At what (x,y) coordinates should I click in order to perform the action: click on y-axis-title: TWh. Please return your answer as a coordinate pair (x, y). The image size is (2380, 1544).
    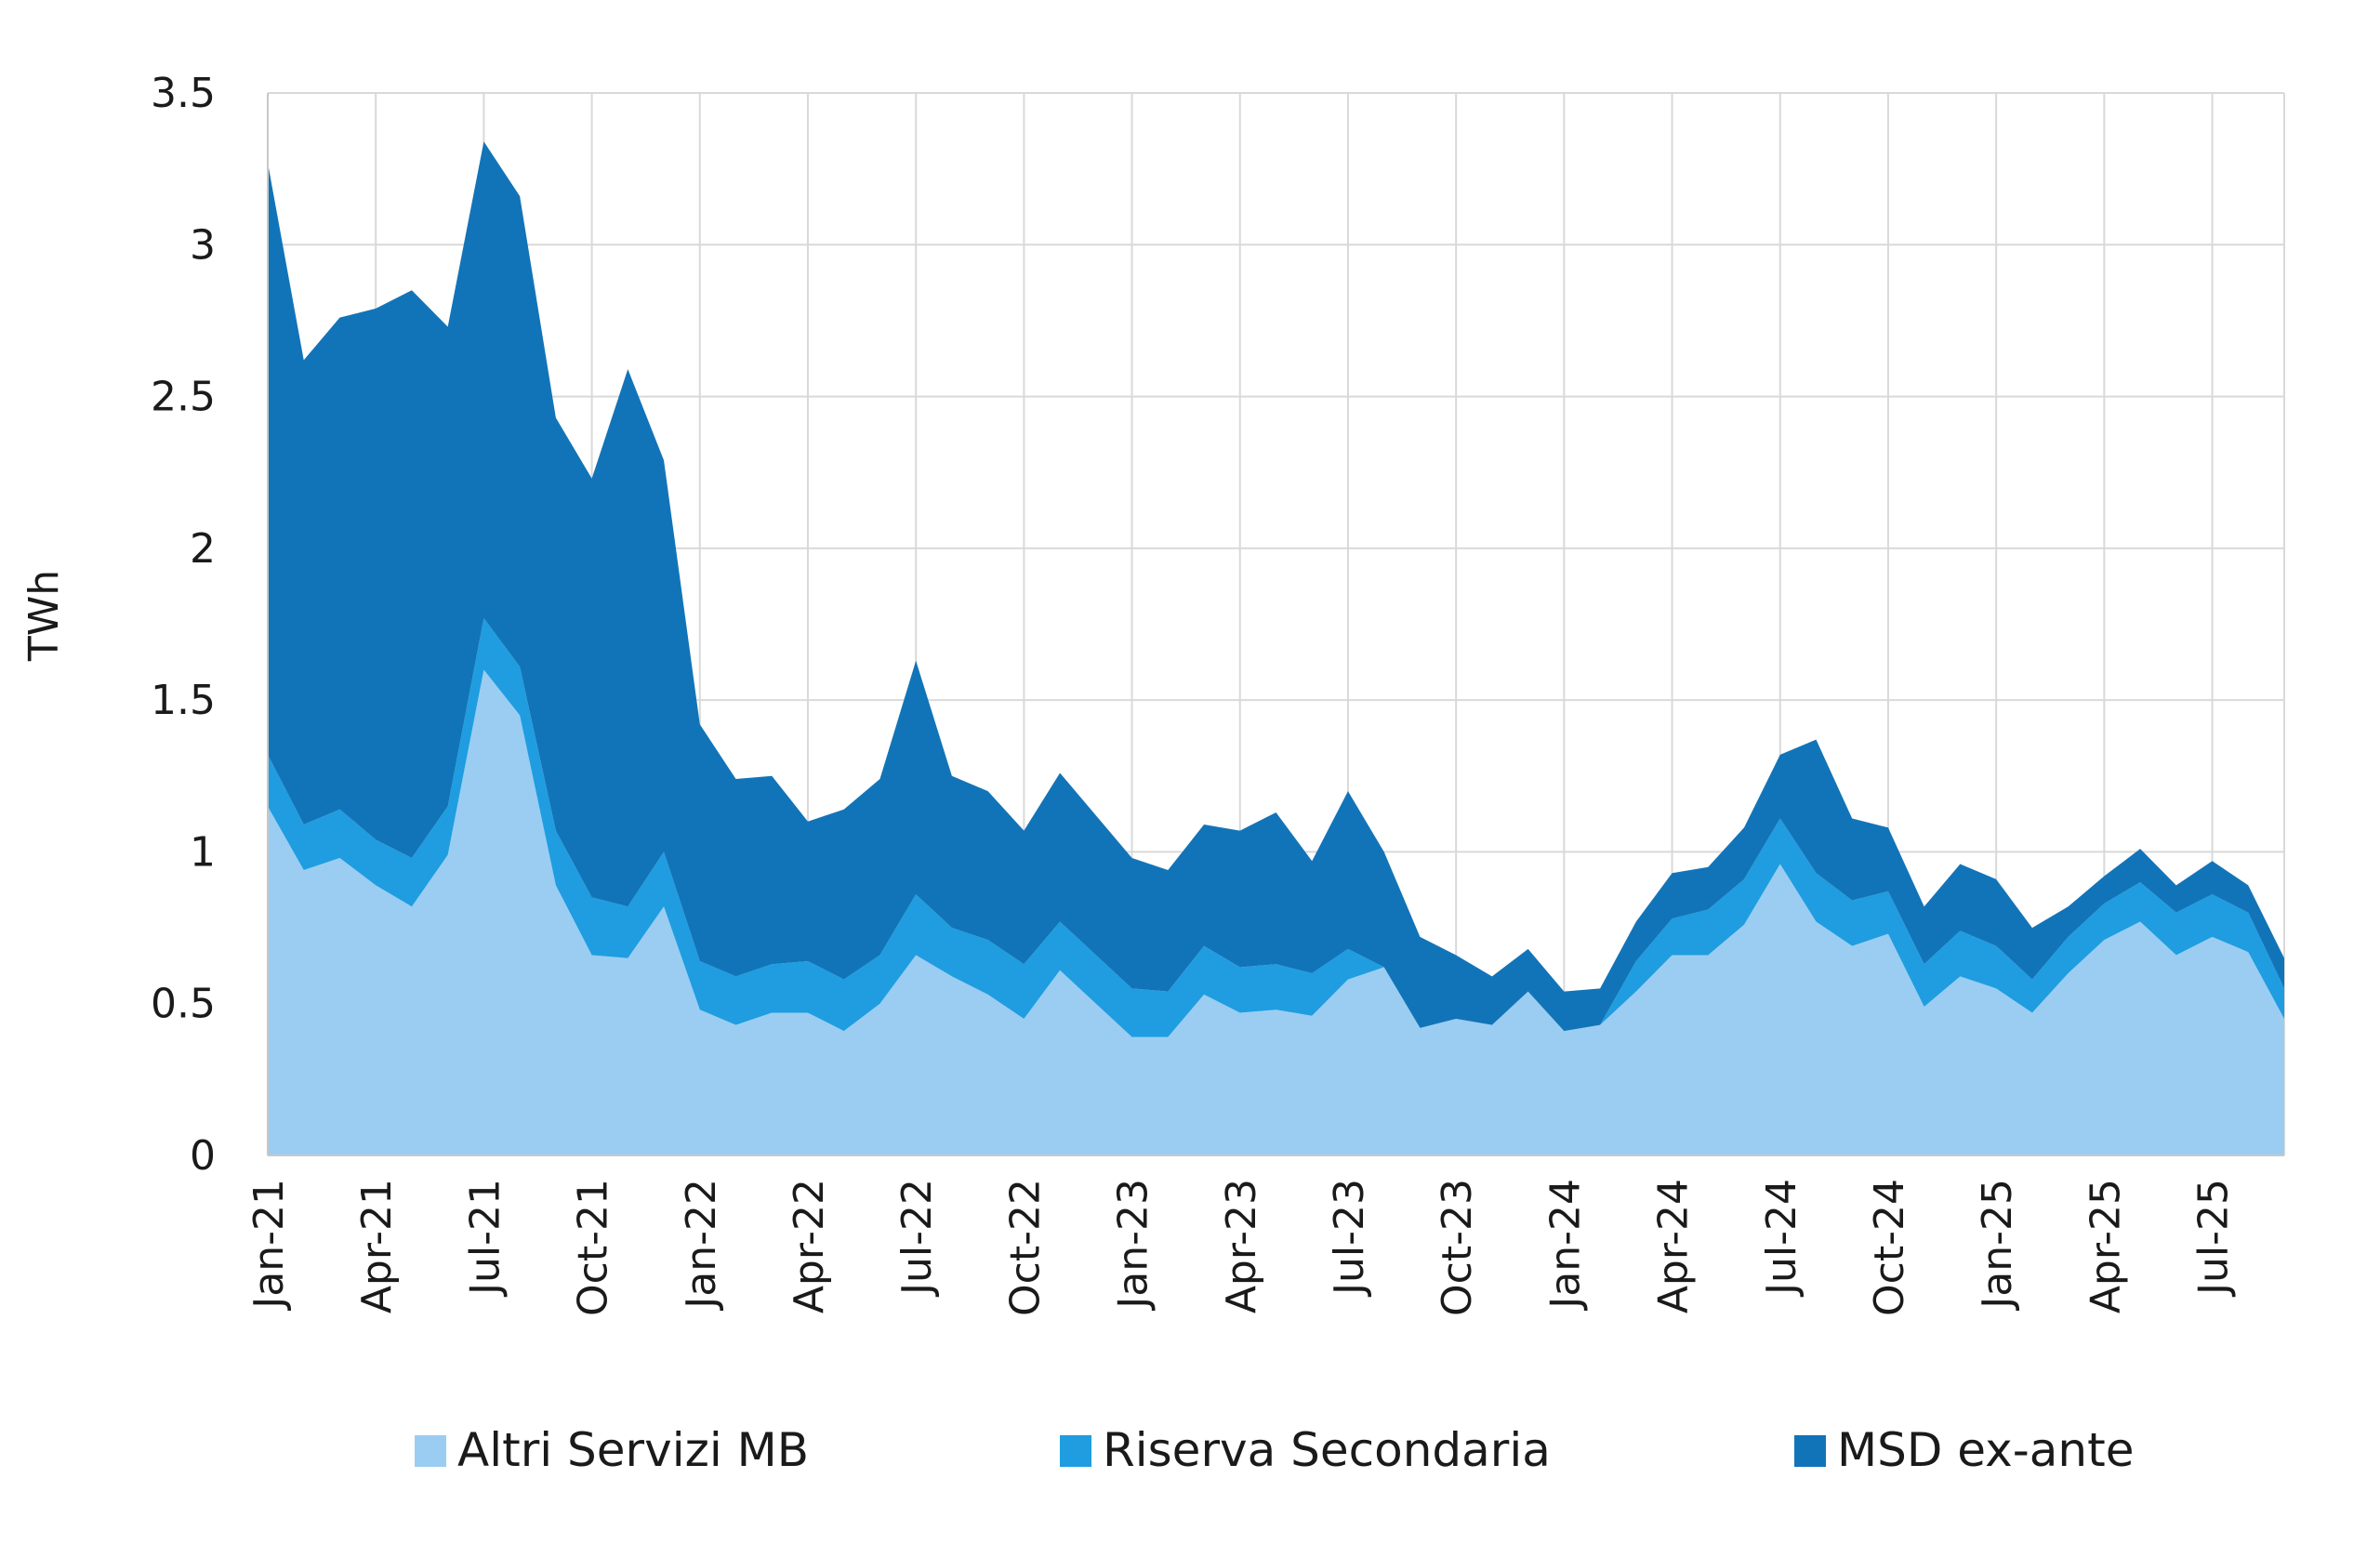
    Looking at the image, I should click on (44, 616).